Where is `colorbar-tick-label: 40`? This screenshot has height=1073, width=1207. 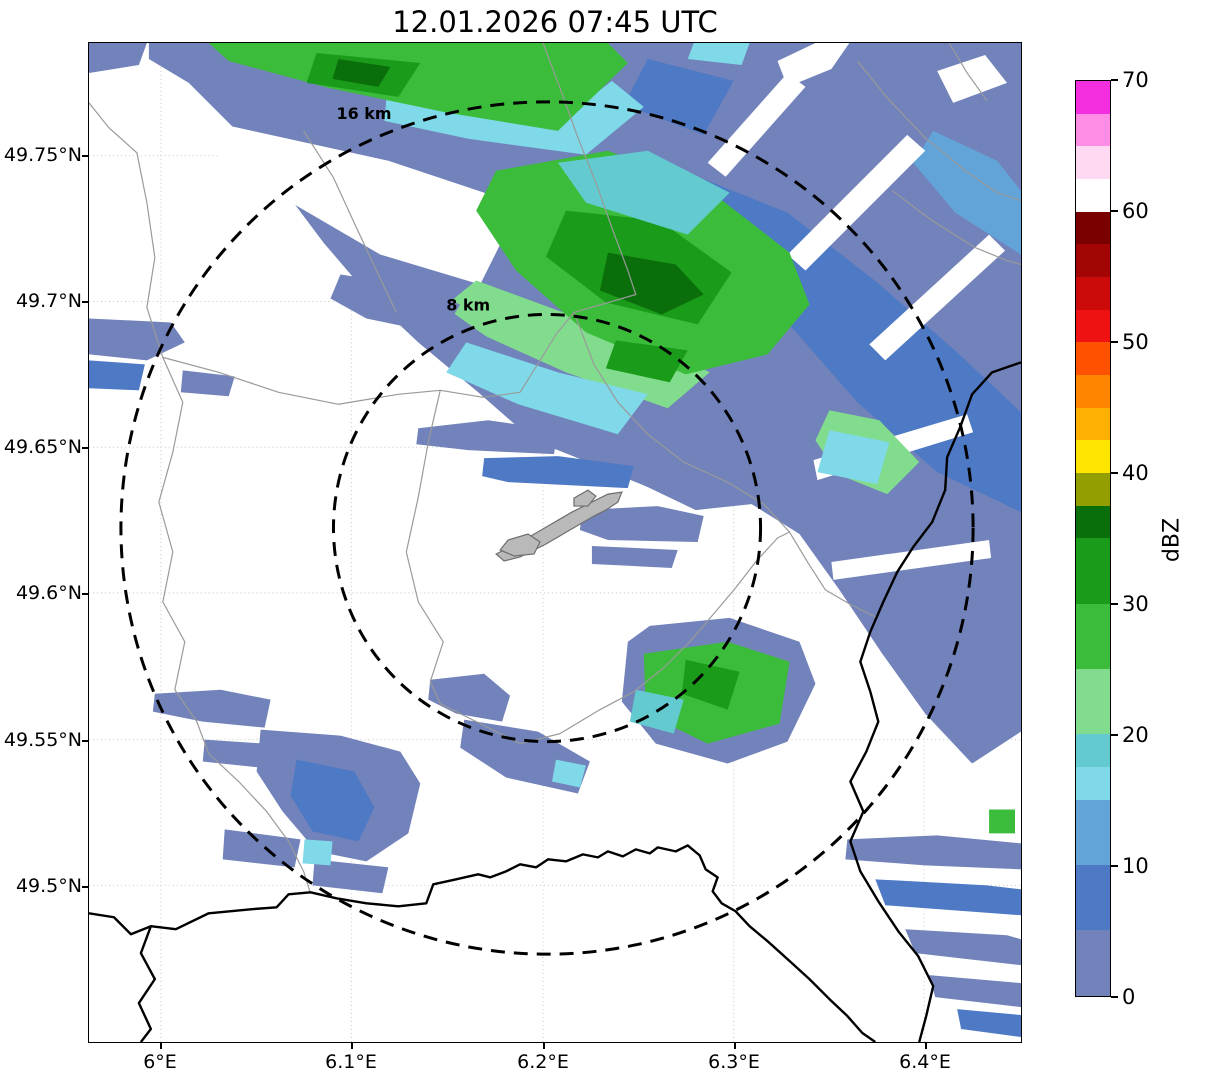 colorbar-tick-label: 40 is located at coordinates (1135, 473).